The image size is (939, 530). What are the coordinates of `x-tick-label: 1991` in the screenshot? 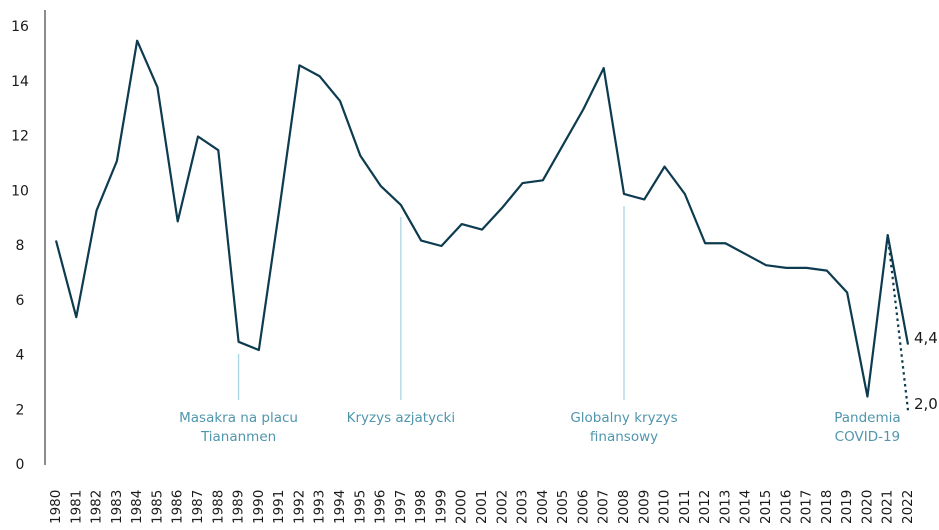 It's located at (279, 507).